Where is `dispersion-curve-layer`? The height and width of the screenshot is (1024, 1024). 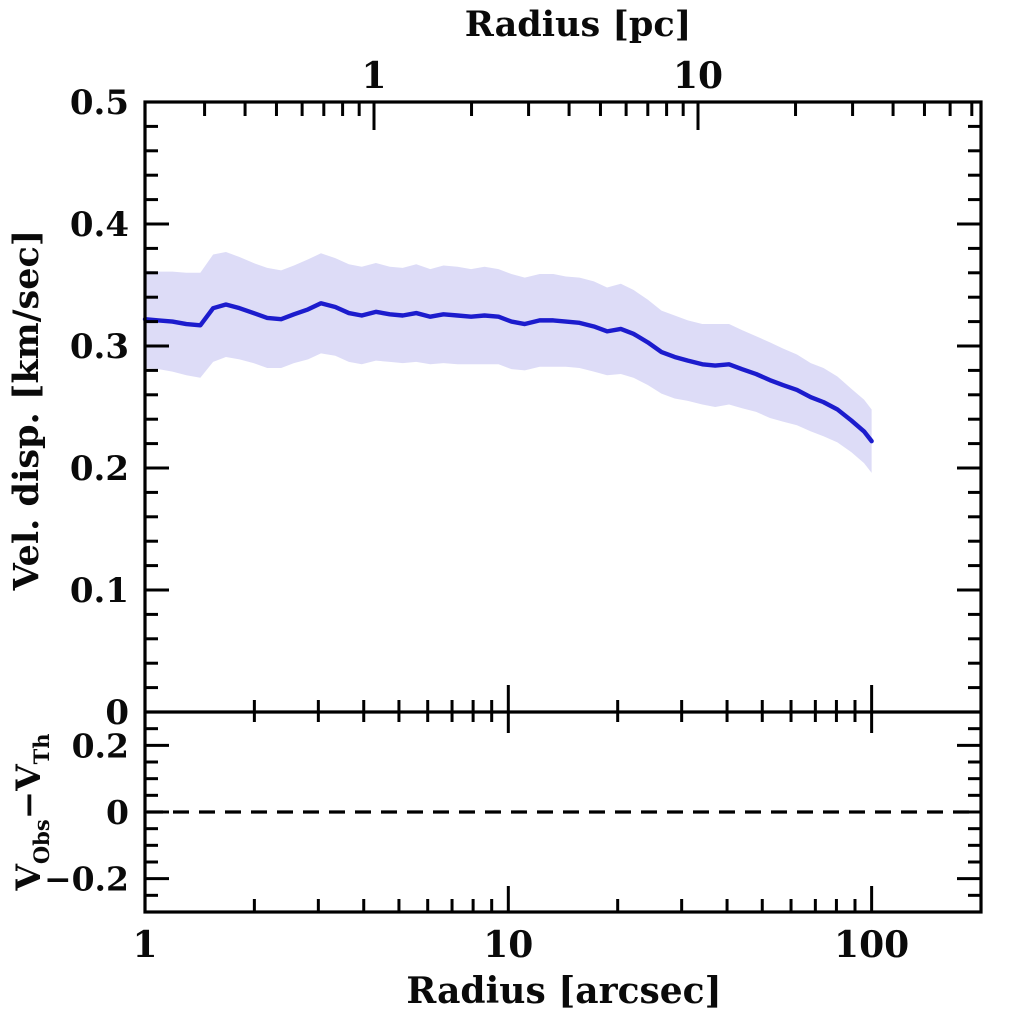 dispersion-curve-layer is located at coordinates (508, 372).